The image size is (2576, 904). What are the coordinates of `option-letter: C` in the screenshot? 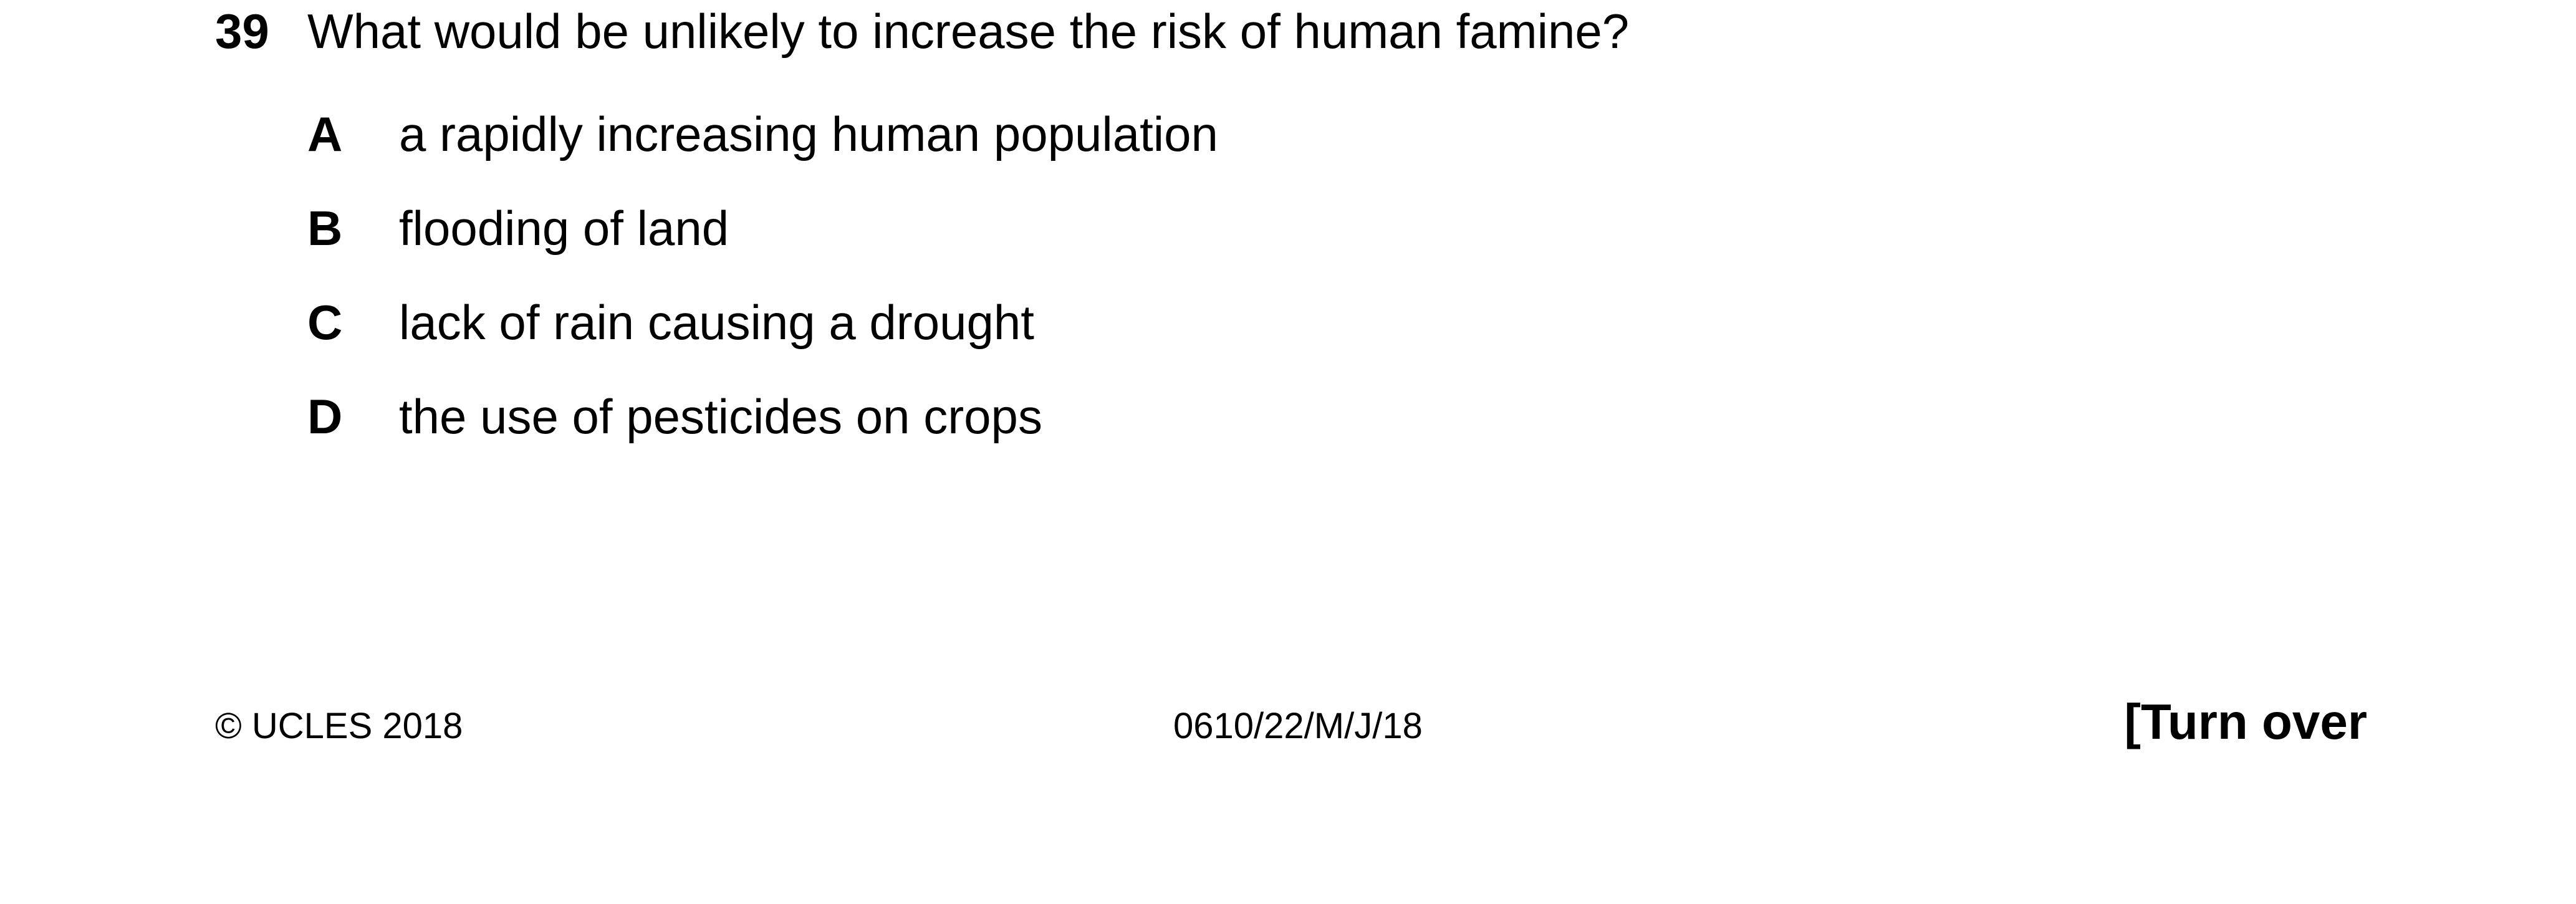 It's located at (325, 322).